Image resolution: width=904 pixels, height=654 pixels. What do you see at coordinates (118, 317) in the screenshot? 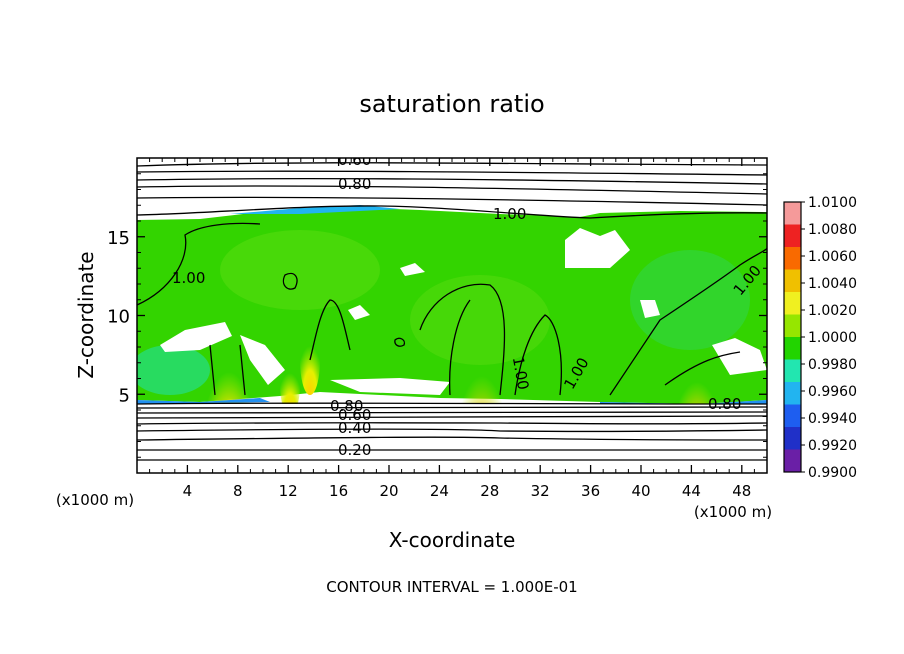
I see `y-tick-label: 10` at bounding box center [118, 317].